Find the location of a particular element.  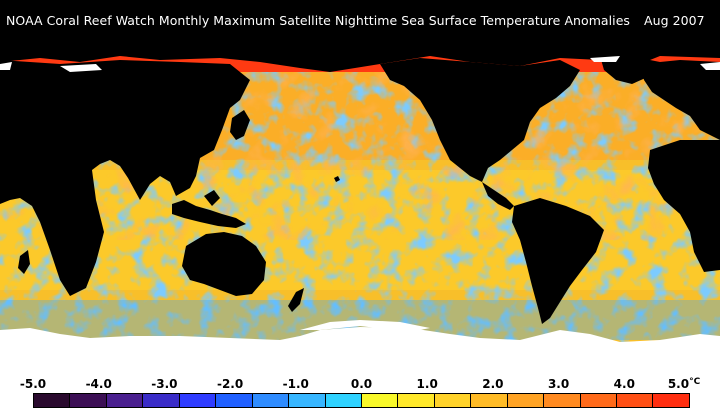

legend-tick-label: -2.0 is located at coordinates (230, 384).